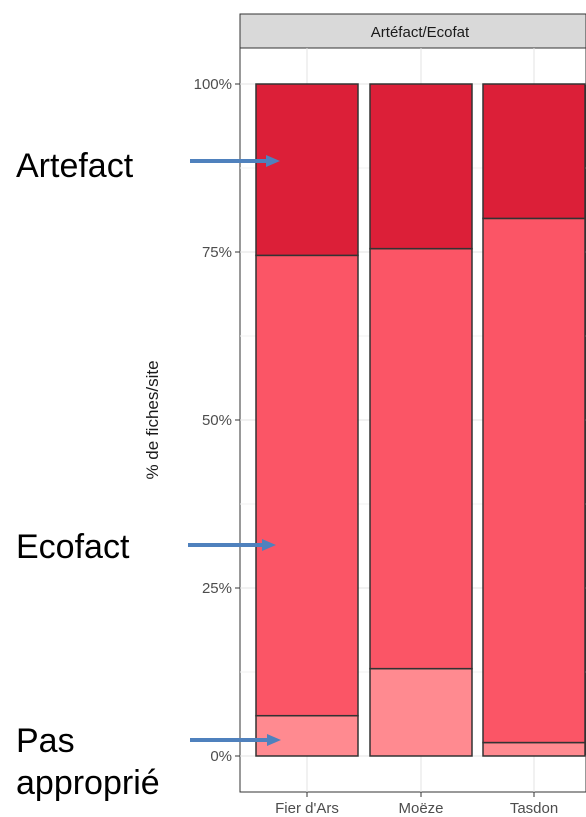 The width and height of the screenshot is (586, 817). I want to click on x-tick-label: Moëze, so click(420, 808).